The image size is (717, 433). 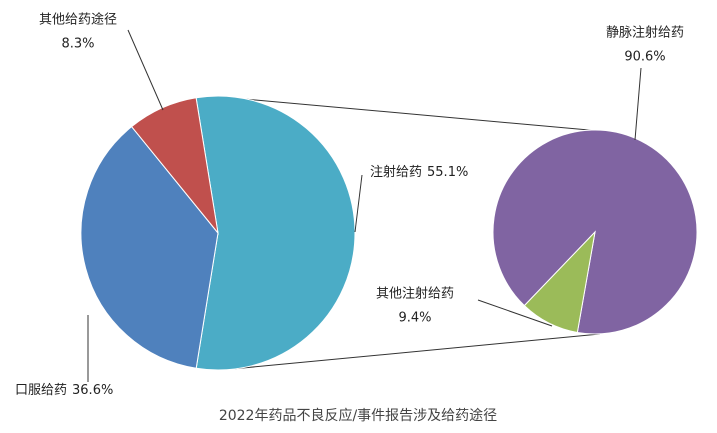 I want to click on category-label: 其他给药途径, so click(x=78, y=20).